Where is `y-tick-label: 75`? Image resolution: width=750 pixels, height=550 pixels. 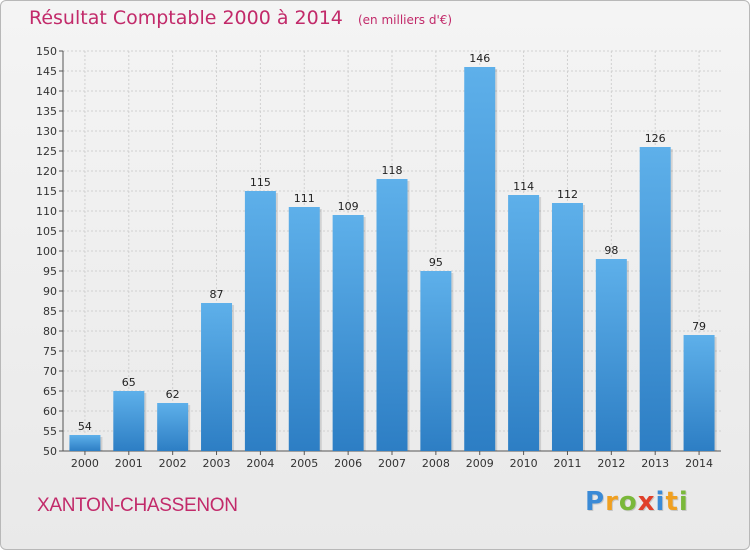 y-tick-label: 75 is located at coordinates (50, 351).